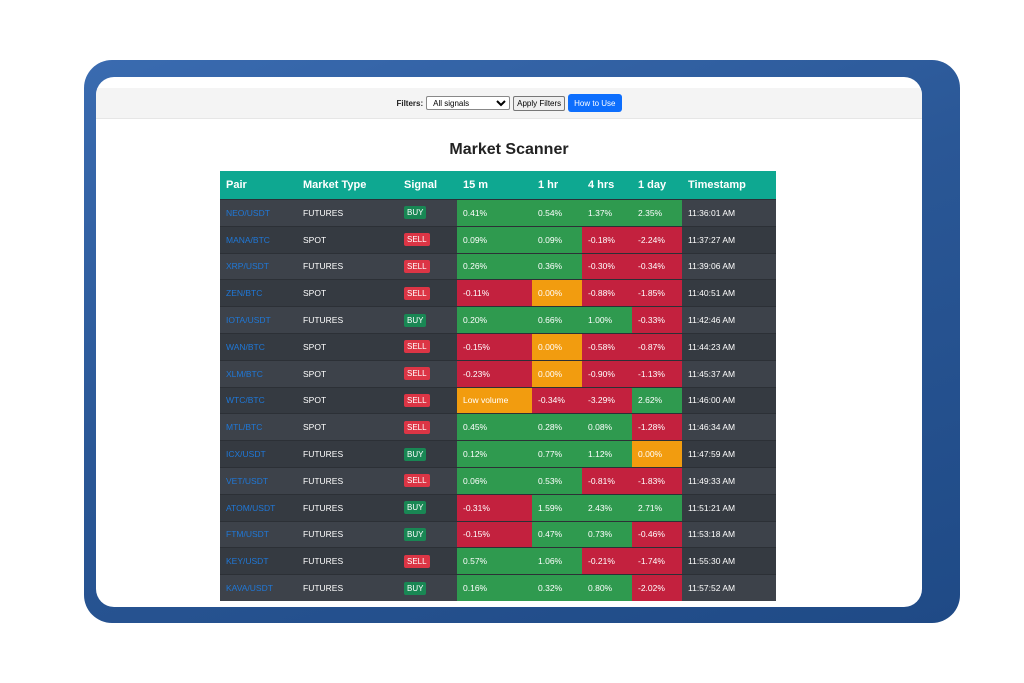  What do you see at coordinates (657, 561) in the screenshot?
I see `change-cell-d1: -1.74%` at bounding box center [657, 561].